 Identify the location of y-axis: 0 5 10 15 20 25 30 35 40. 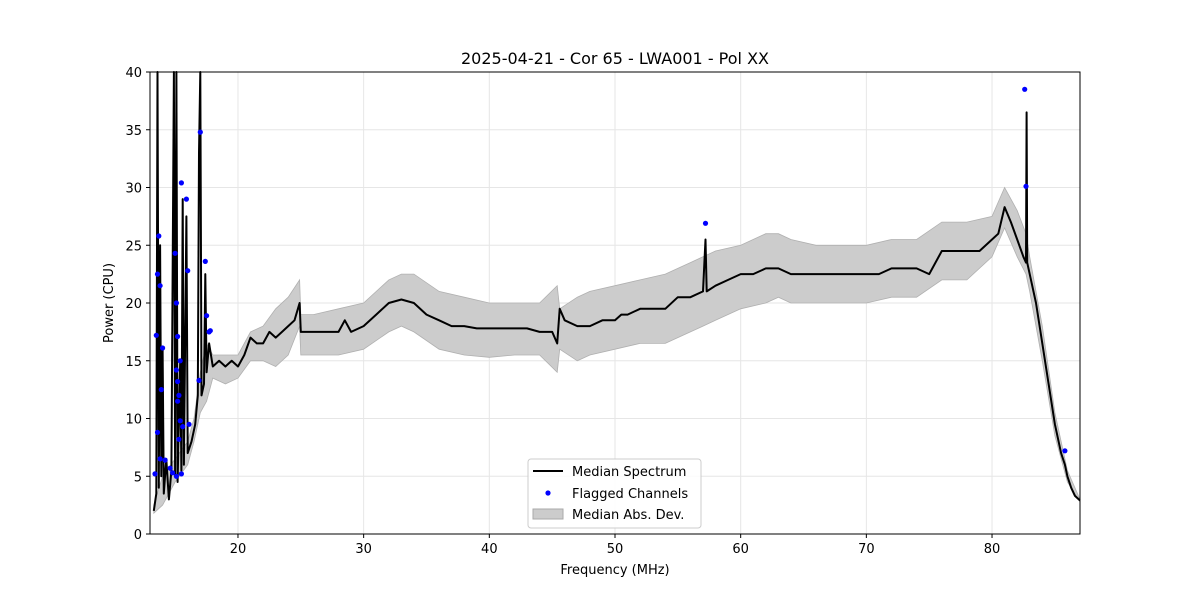
(137, 304).